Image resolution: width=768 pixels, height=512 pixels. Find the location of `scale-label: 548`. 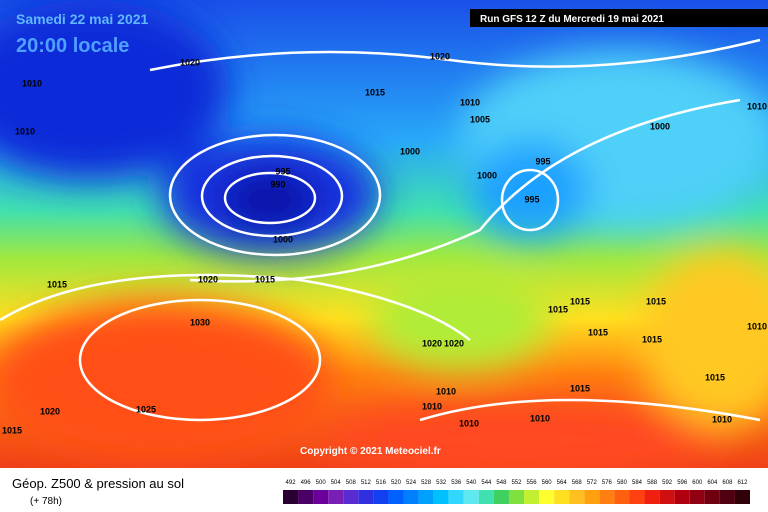

scale-label: 548 is located at coordinates (501, 483).